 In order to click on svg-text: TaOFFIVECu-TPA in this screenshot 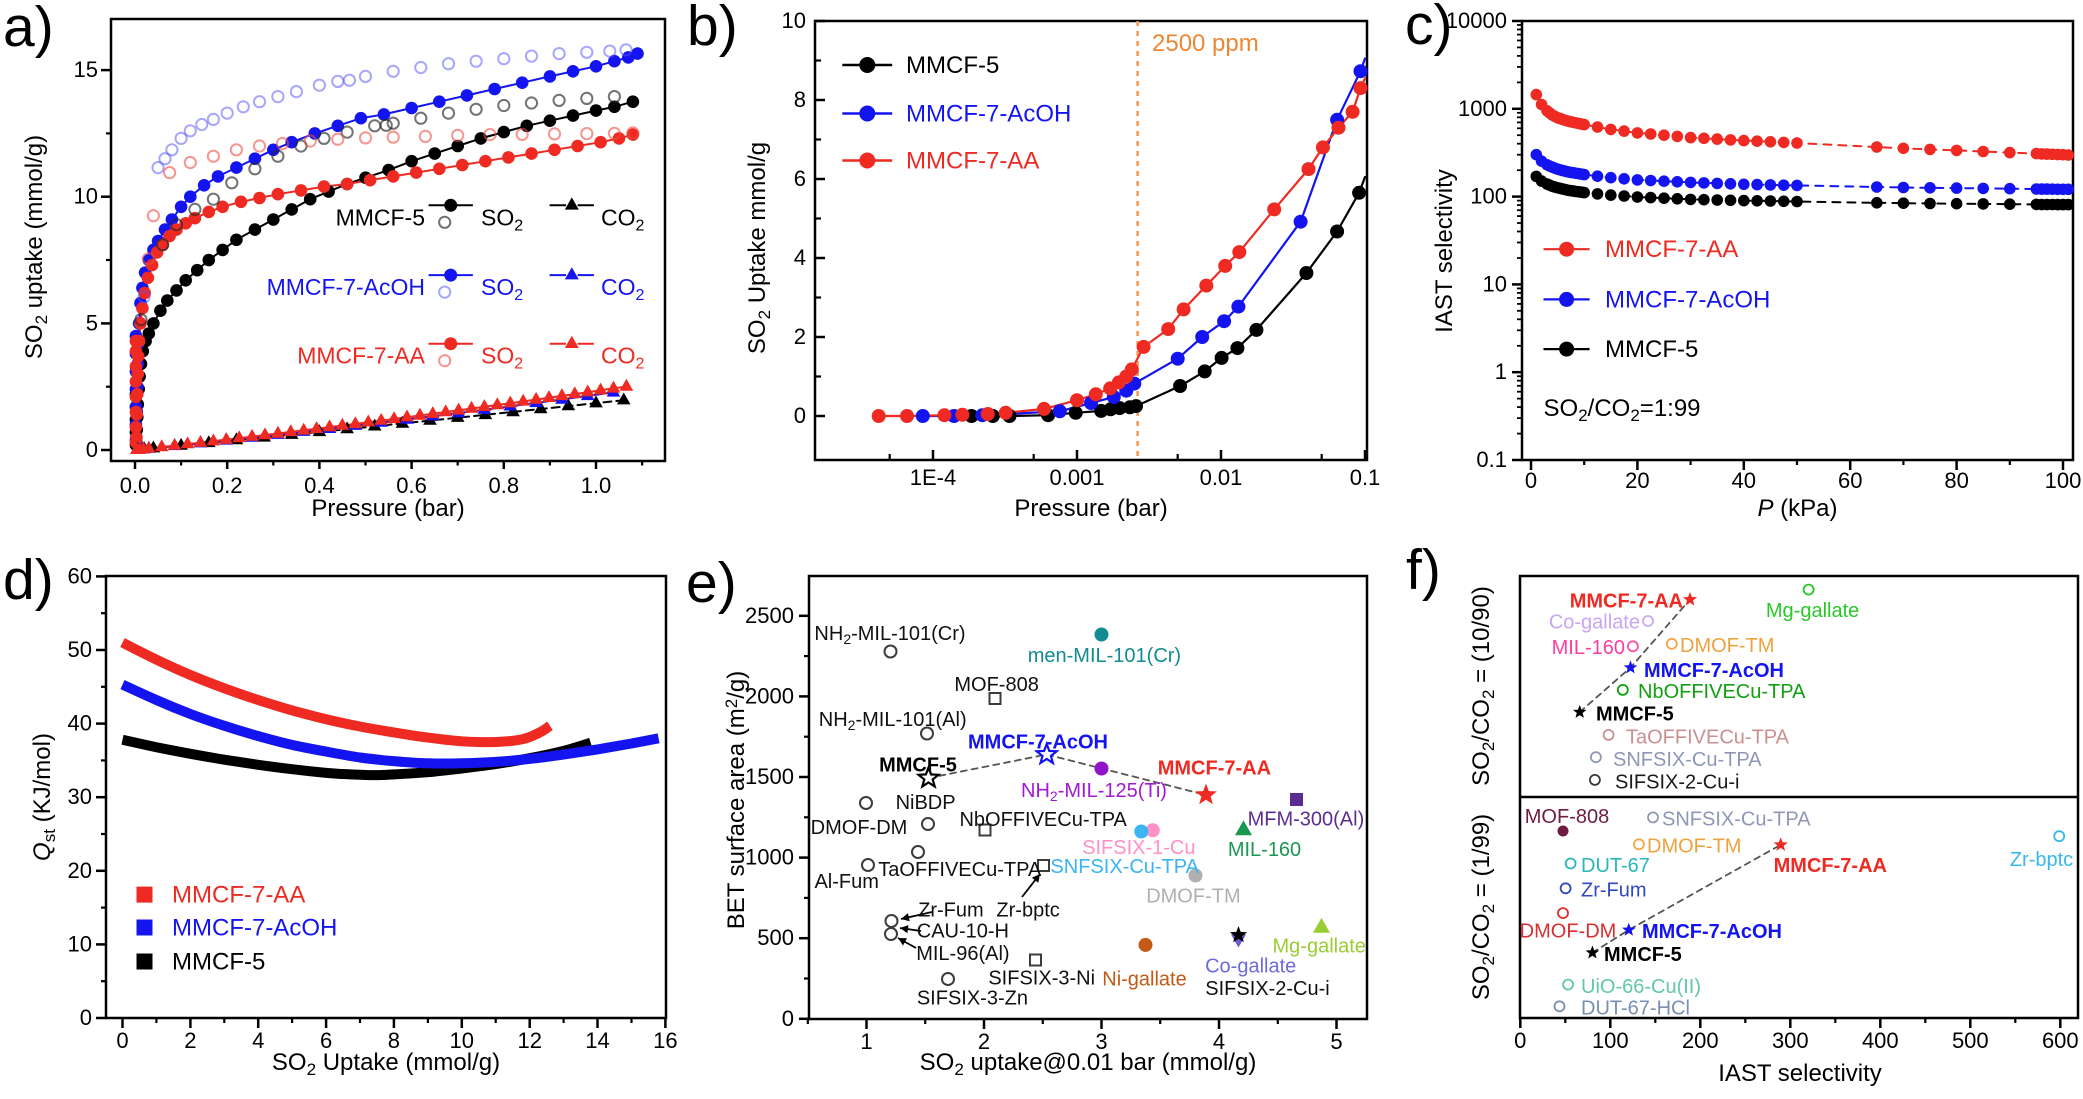, I will do `click(960, 870)`.